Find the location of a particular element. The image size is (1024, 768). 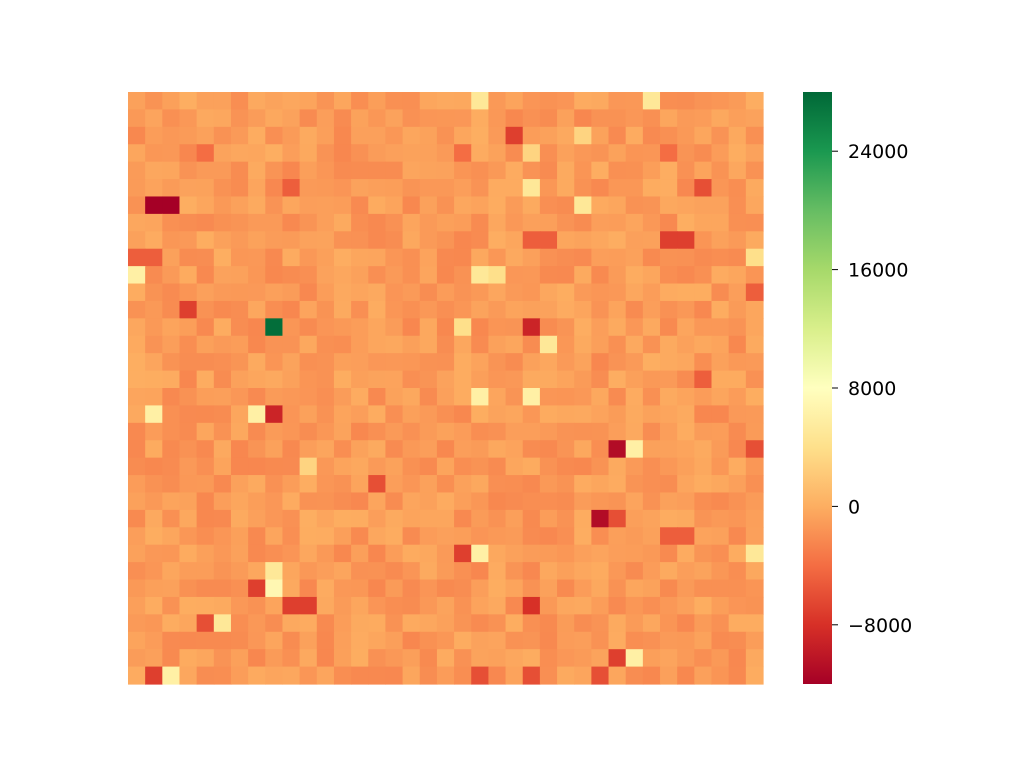

colorbar-tick-label: 24000 is located at coordinates (878, 152).